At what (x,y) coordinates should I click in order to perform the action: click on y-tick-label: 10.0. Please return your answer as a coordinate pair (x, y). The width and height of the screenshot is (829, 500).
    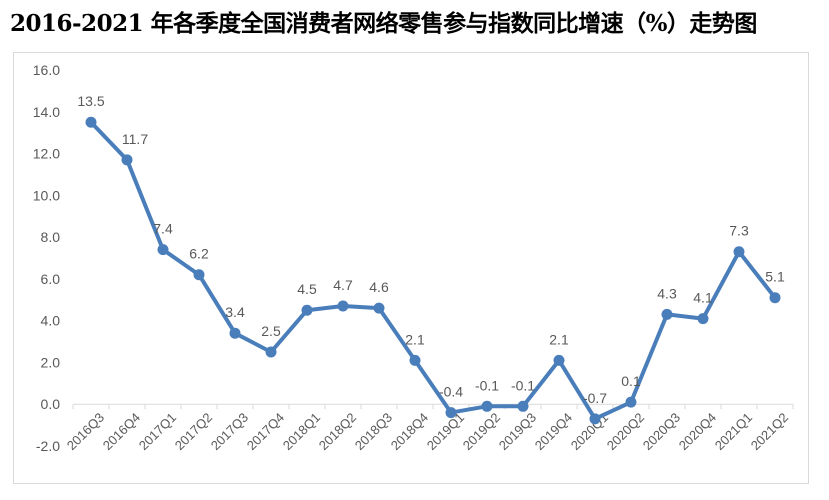
    Looking at the image, I should click on (46, 195).